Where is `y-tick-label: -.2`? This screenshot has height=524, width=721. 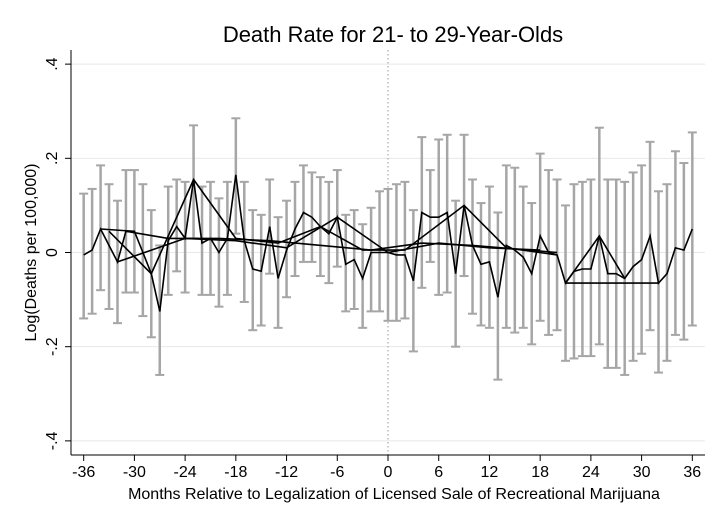 y-tick-label: -.2 is located at coordinates (52, 346).